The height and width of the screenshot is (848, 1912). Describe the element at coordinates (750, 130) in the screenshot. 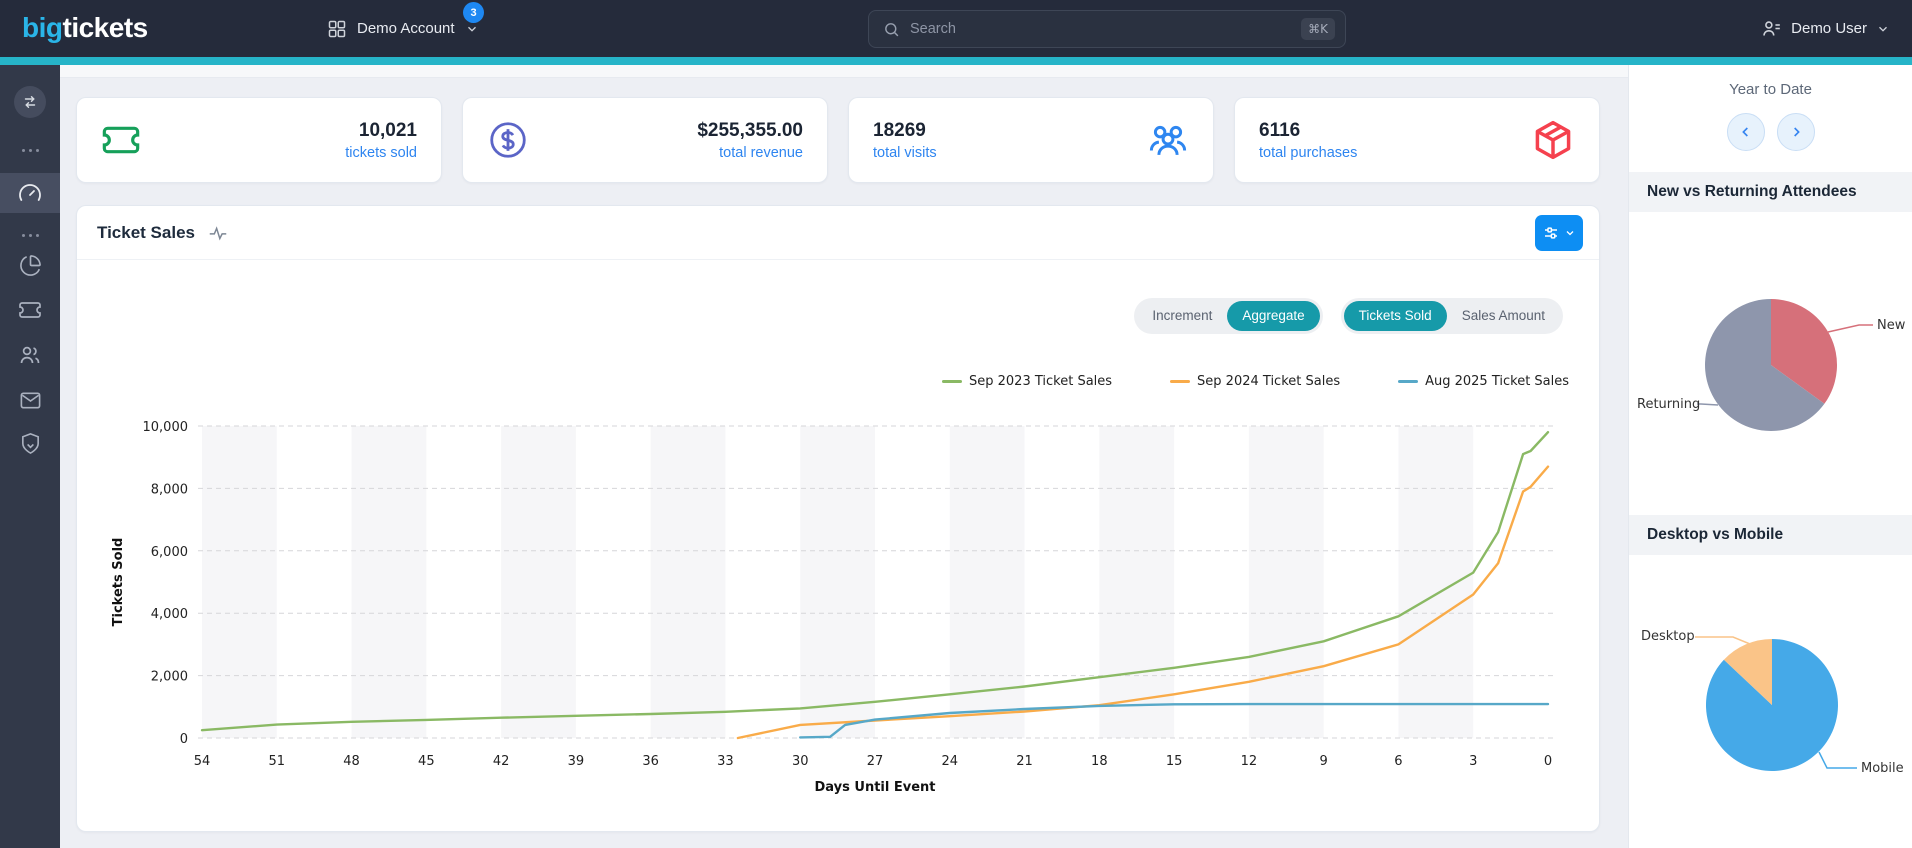

I see `stat-value: $255,355.00` at that location.